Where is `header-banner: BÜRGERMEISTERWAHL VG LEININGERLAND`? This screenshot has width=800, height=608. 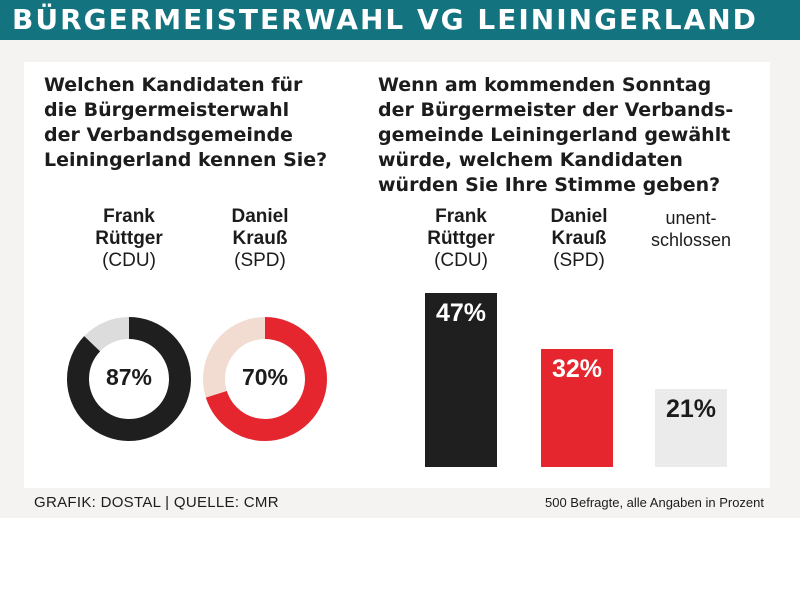 header-banner: BÜRGERMEISTERWAHL VG LEININGERLAND is located at coordinates (400, 20).